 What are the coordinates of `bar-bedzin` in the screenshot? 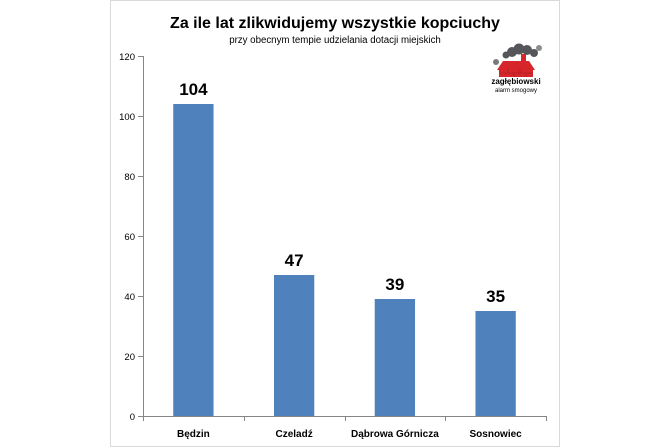 It's located at (193, 260).